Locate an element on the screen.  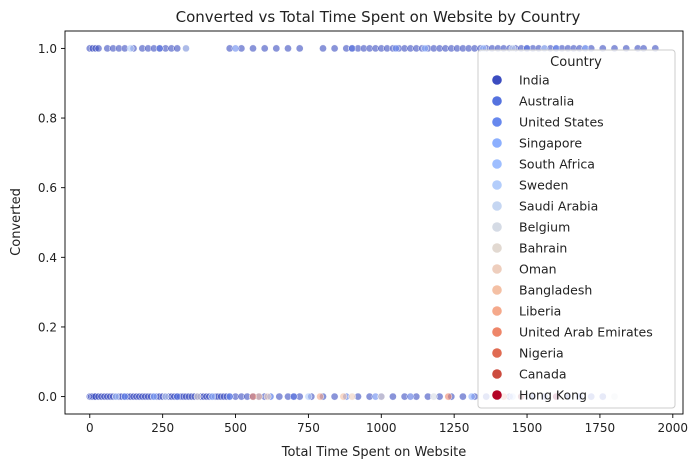
y-axis-ticks: 0.0 0.2 0.4 0.6 0.8 1.0 is located at coordinates (51, 223).